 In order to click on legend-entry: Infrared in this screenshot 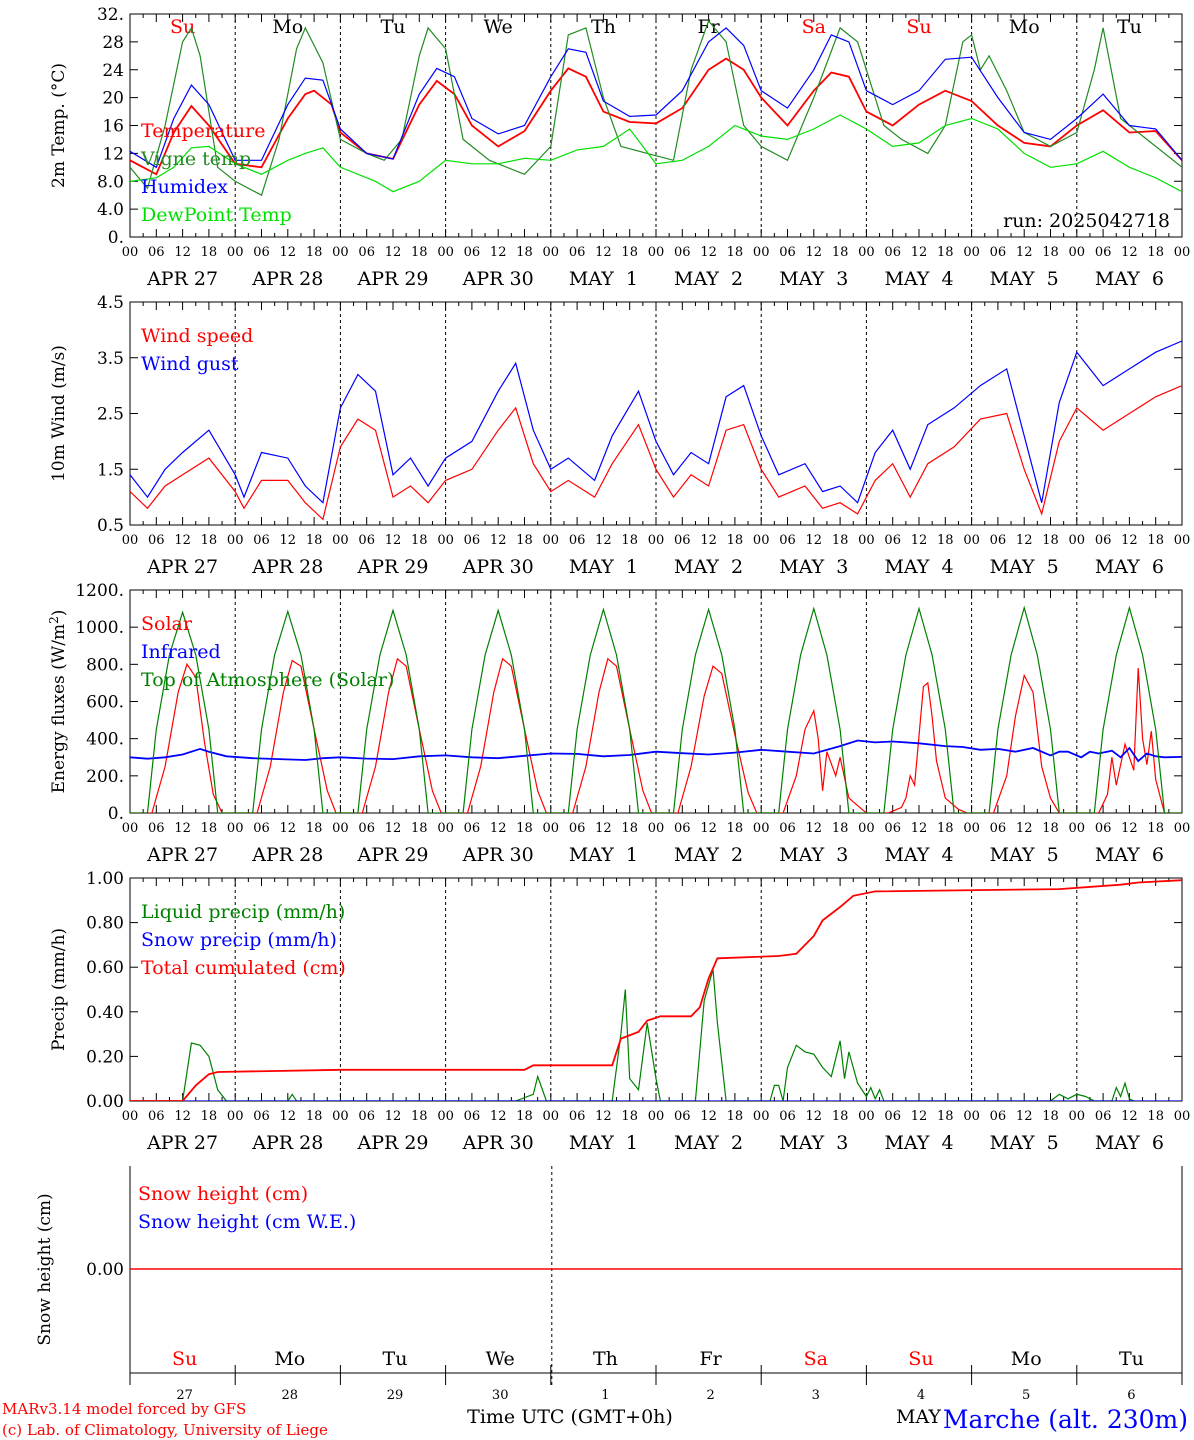, I will do `click(181, 652)`.